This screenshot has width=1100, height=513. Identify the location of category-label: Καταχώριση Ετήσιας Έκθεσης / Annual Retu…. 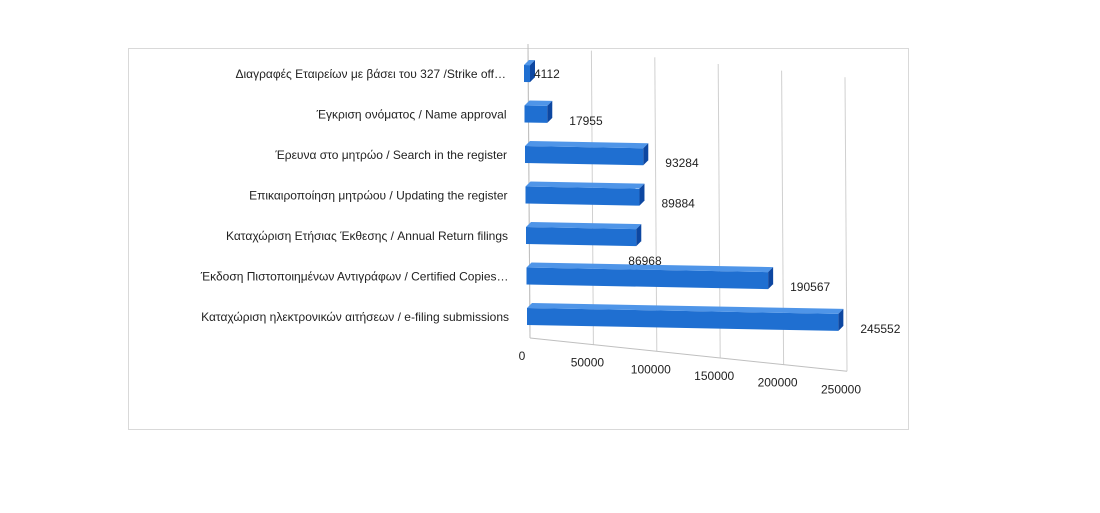
(367, 236).